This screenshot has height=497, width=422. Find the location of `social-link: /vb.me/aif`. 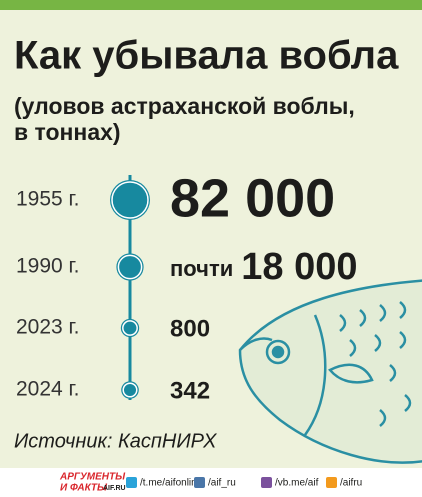

social-link: /vb.me/aif is located at coordinates (297, 483).